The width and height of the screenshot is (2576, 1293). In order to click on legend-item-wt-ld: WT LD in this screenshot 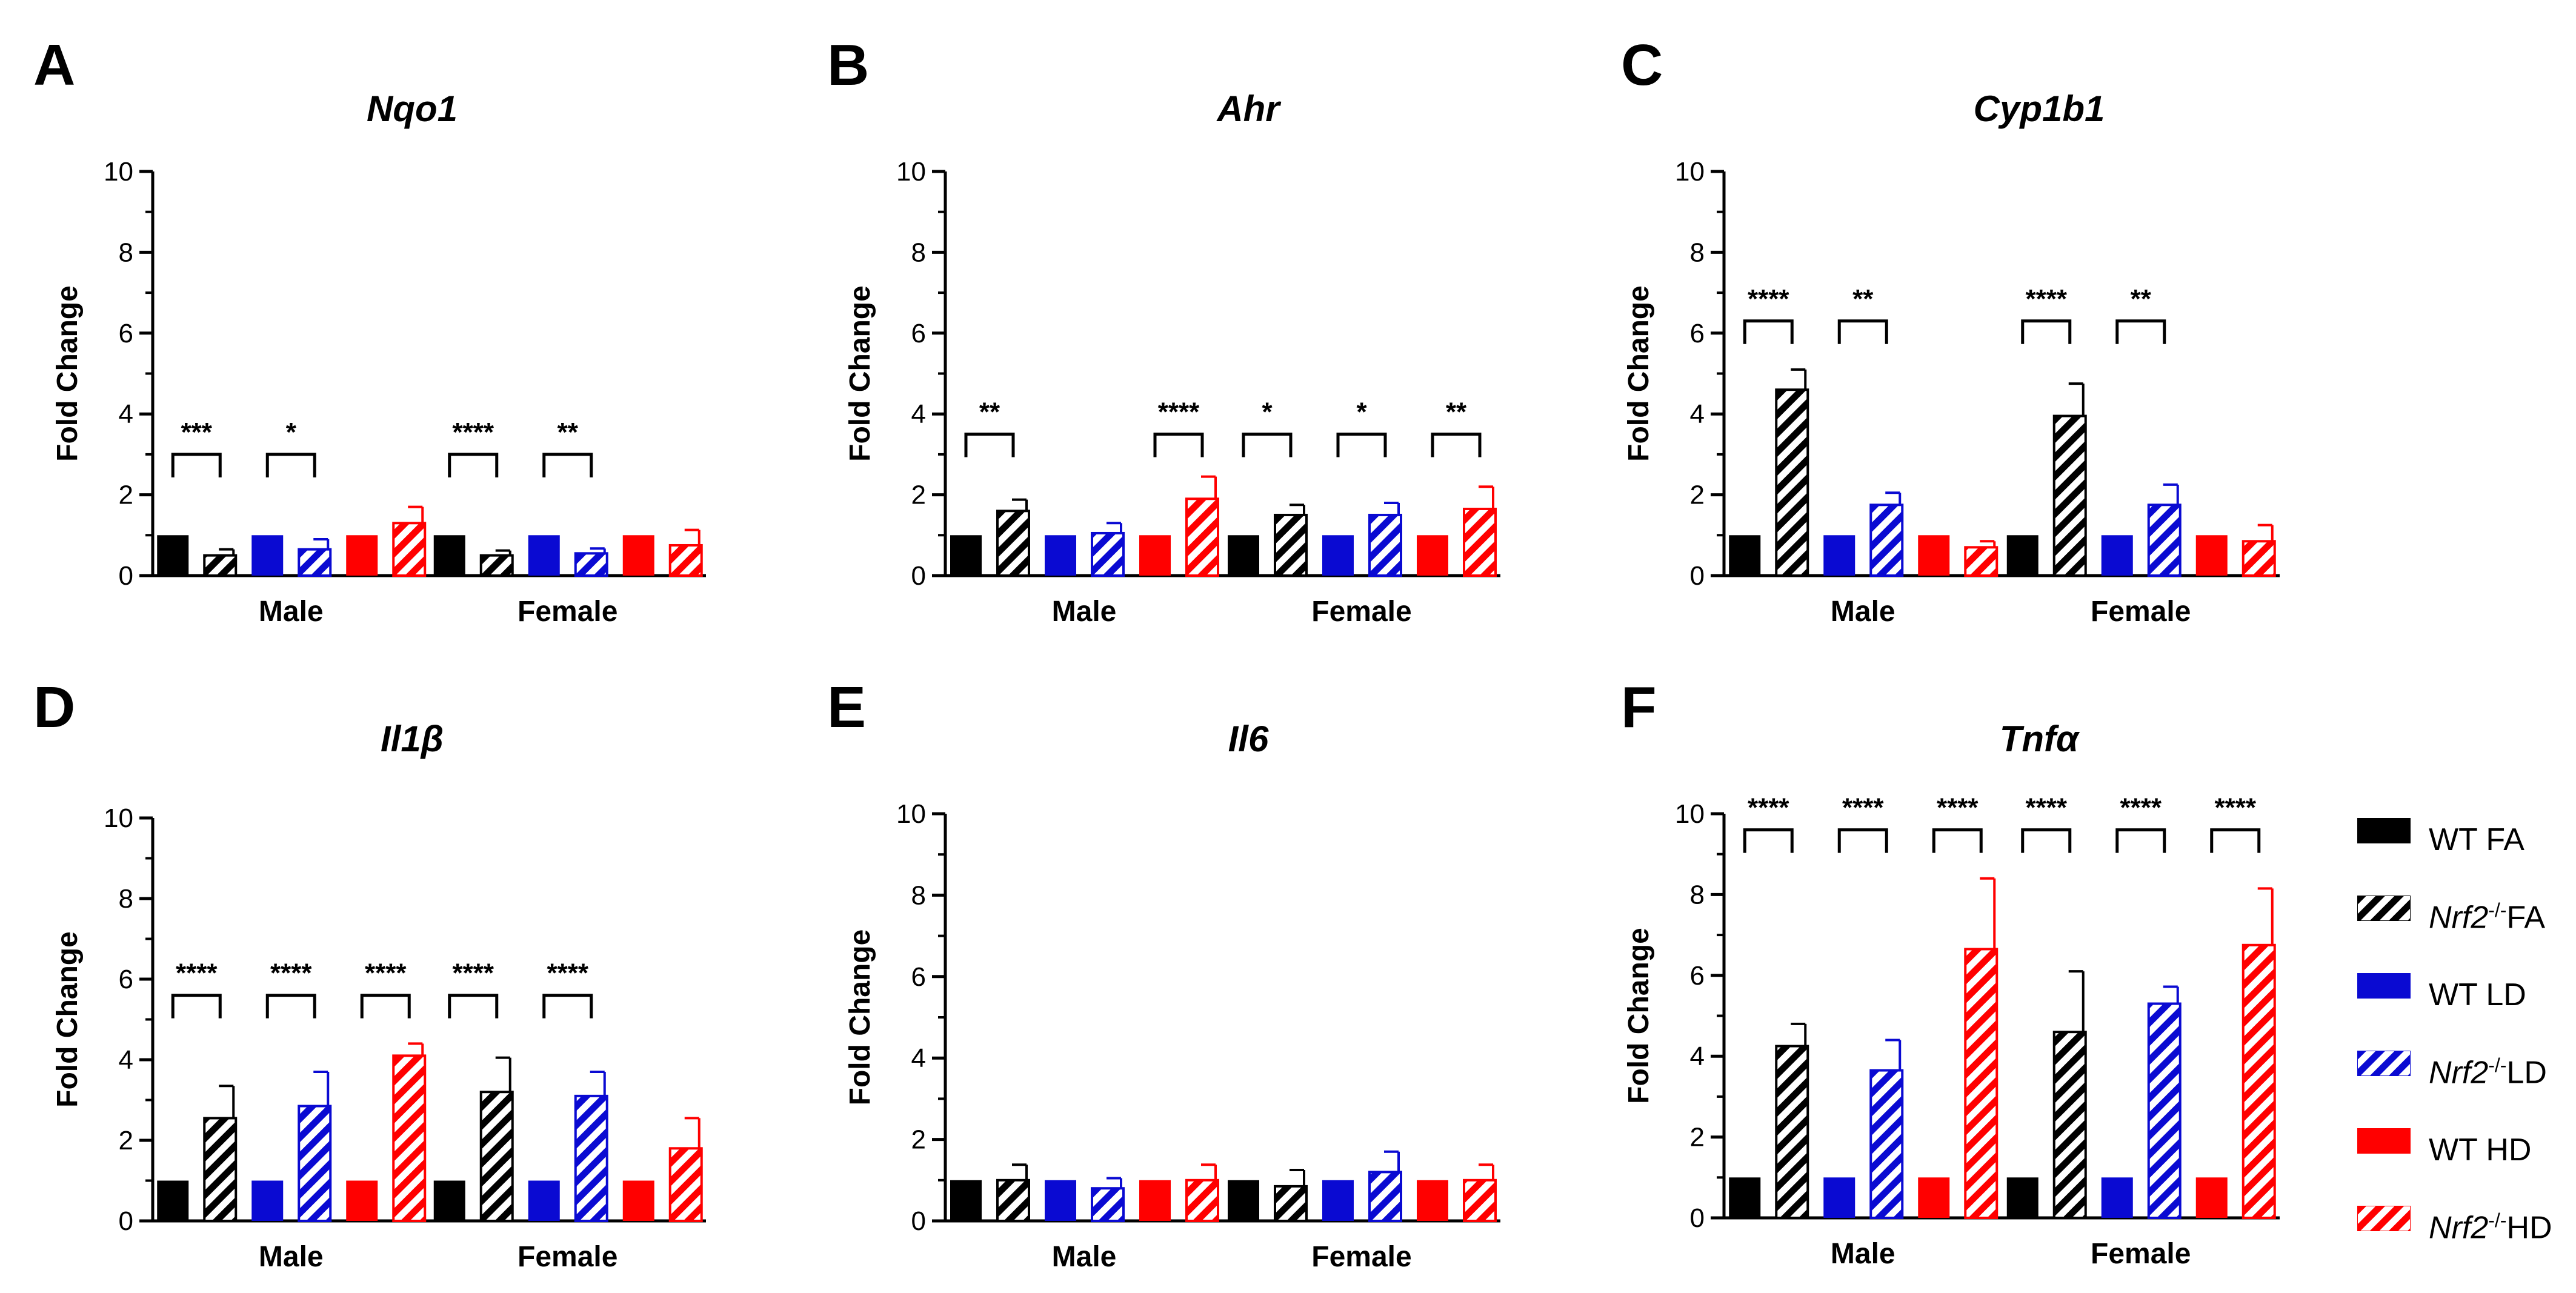, I will do `click(2460, 1012)`.